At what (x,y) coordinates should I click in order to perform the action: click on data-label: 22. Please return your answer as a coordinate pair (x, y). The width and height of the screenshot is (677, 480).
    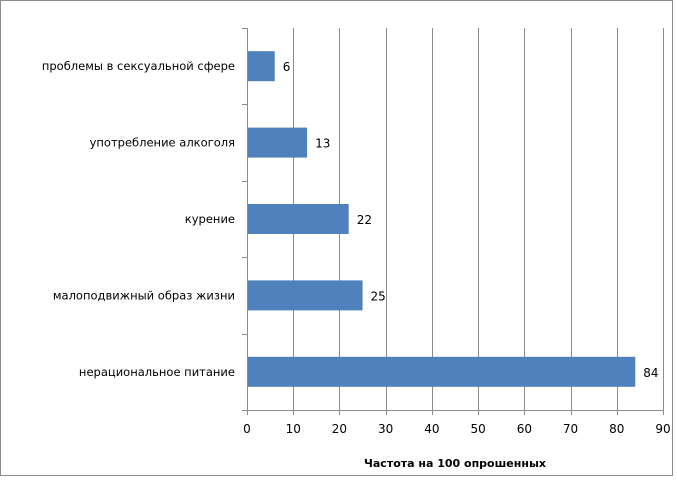
    Looking at the image, I should click on (364, 220).